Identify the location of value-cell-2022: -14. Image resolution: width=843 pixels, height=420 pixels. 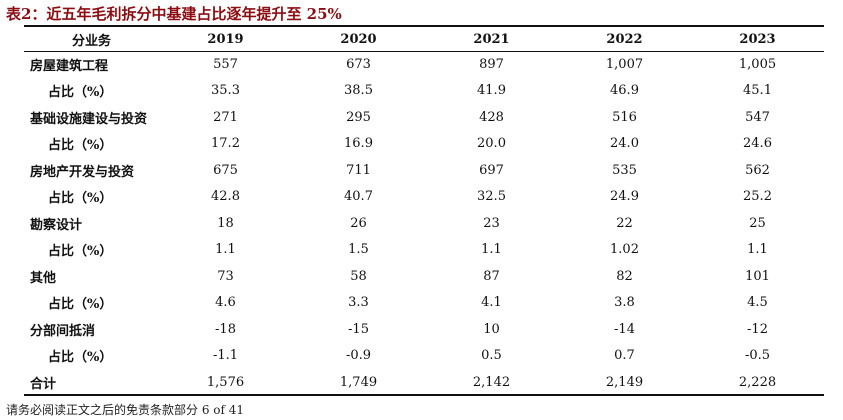
(624, 329).